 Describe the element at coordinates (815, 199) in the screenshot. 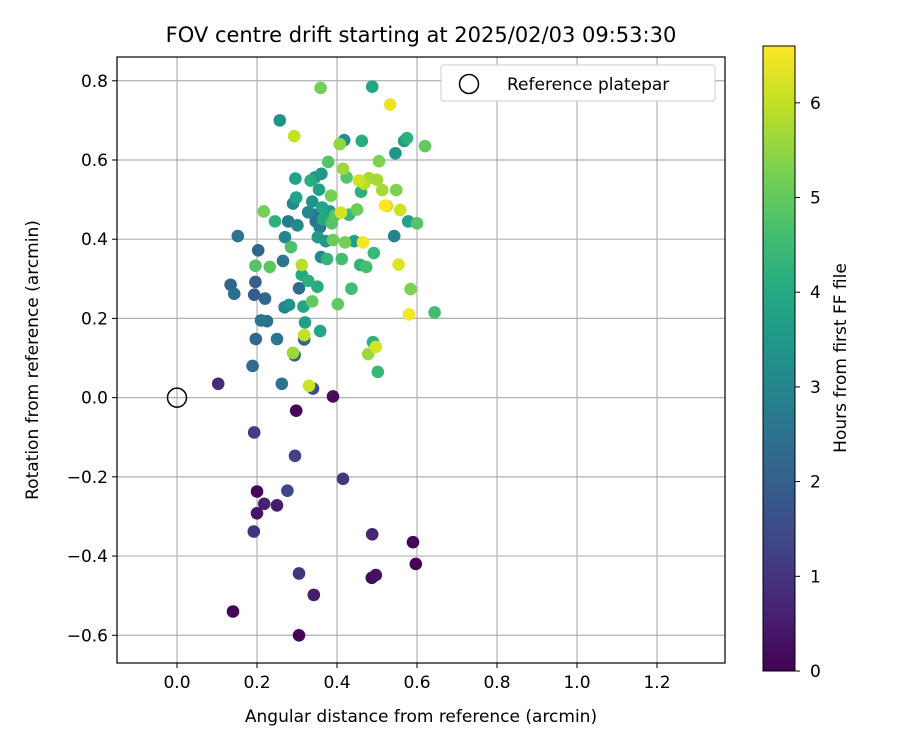

I see `colorbar-tick-label: 5` at that location.